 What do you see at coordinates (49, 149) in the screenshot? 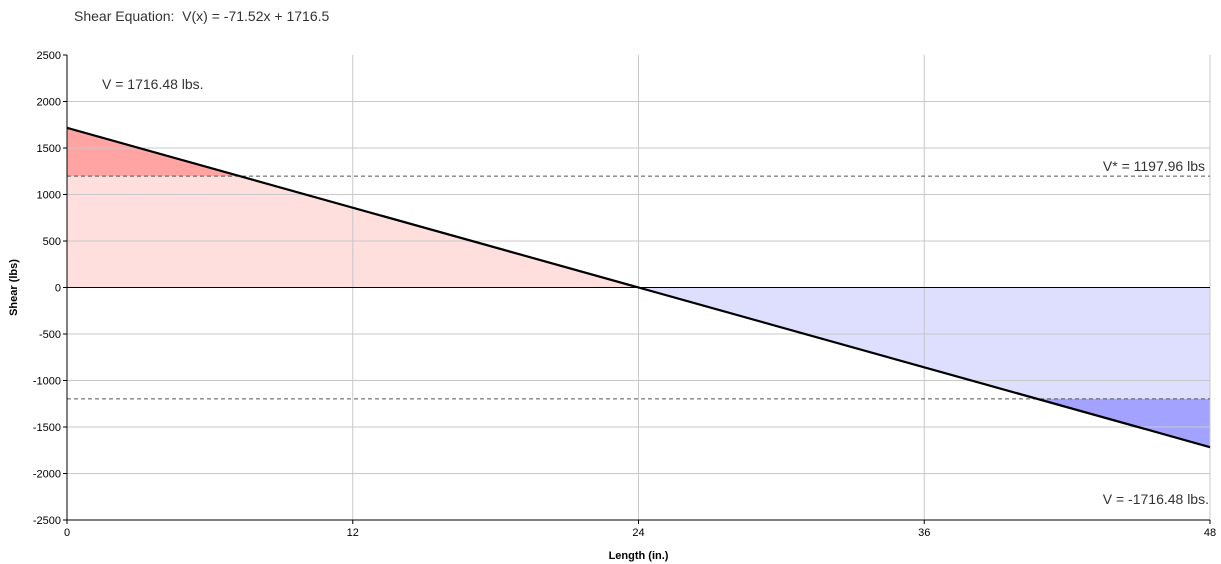
I see `y-tick-label: 1500` at bounding box center [49, 149].